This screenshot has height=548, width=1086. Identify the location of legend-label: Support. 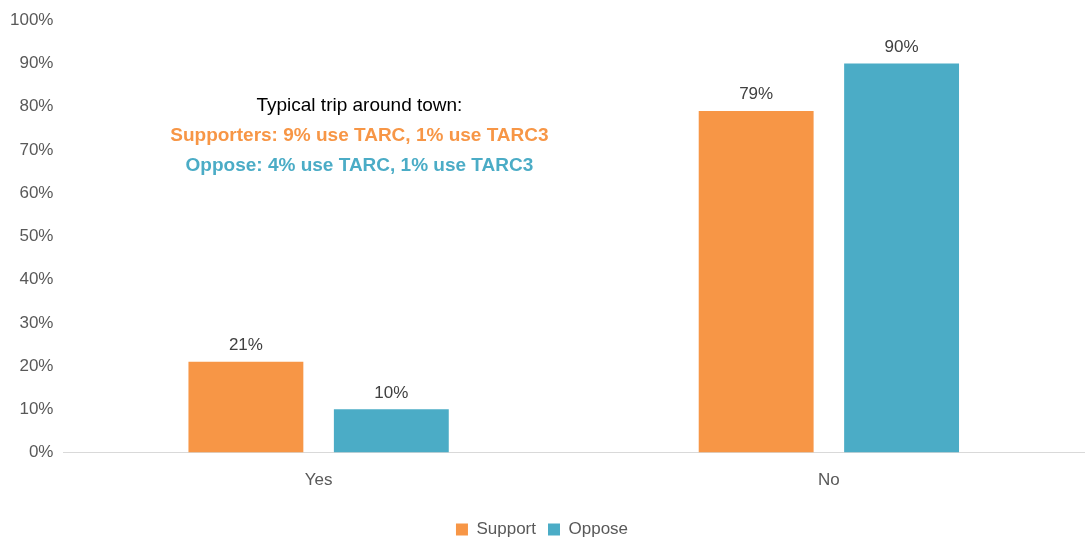
(506, 529).